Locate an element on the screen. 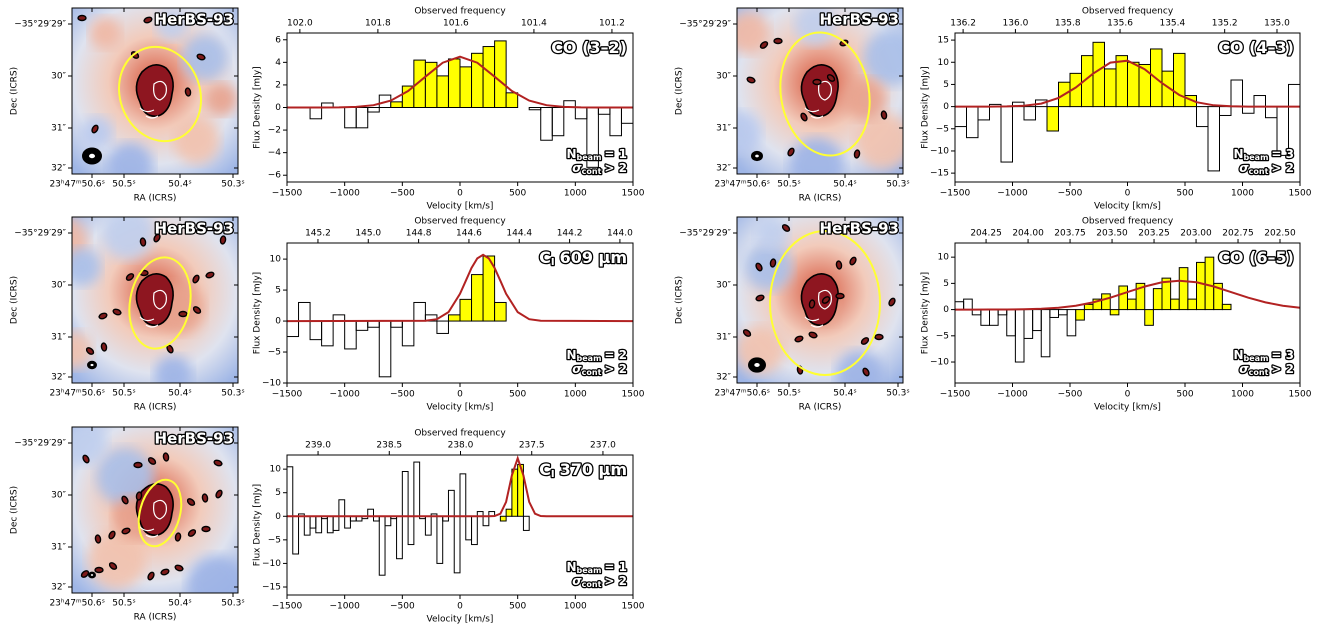 This screenshot has width=1319, height=630. map-x-tick-label: 50.4ˢ is located at coordinates (179, 604).